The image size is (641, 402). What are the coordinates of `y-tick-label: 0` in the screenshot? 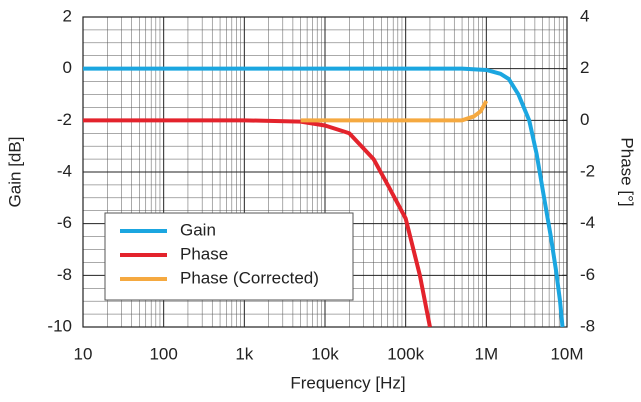 It's located at (67, 67).